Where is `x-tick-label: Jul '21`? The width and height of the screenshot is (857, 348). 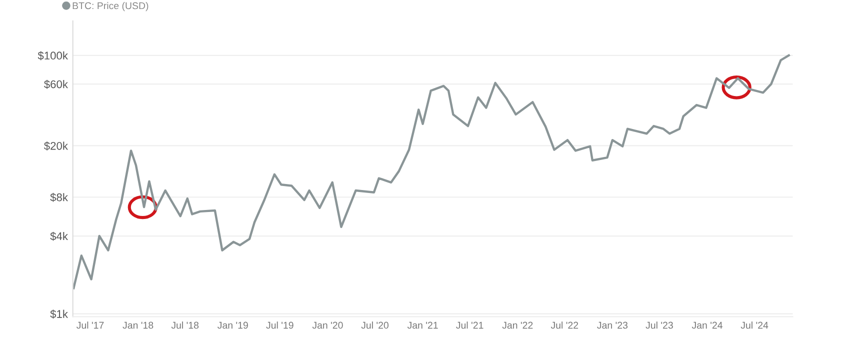
x-tick-label: Jul '21 is located at coordinates (470, 325).